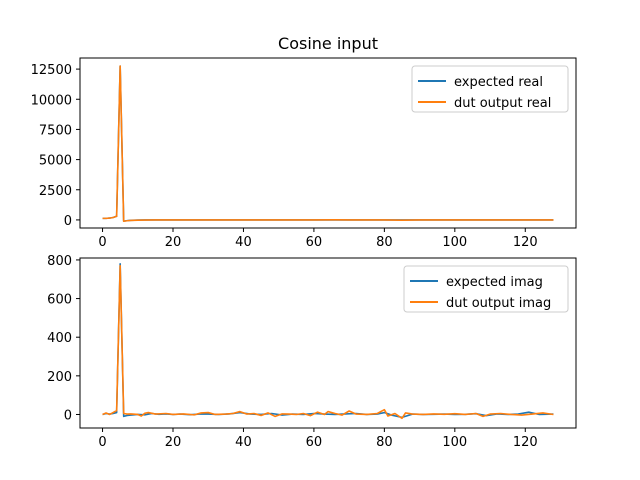 The image size is (640, 480). I want to click on y-tick-label: 2500, so click(55, 191).